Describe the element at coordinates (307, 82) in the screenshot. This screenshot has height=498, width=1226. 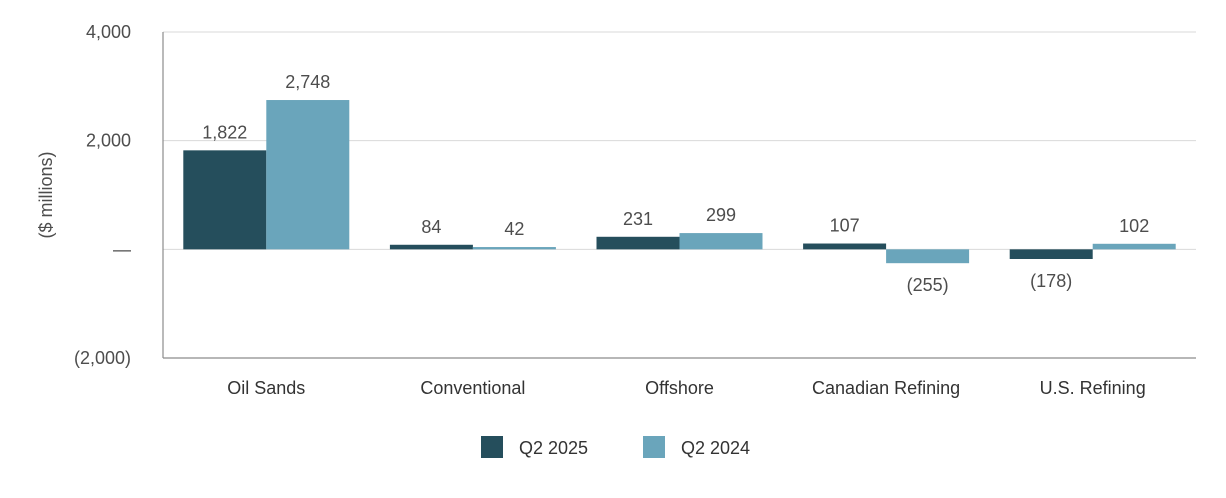
I see `data-label: 2,748` at that location.